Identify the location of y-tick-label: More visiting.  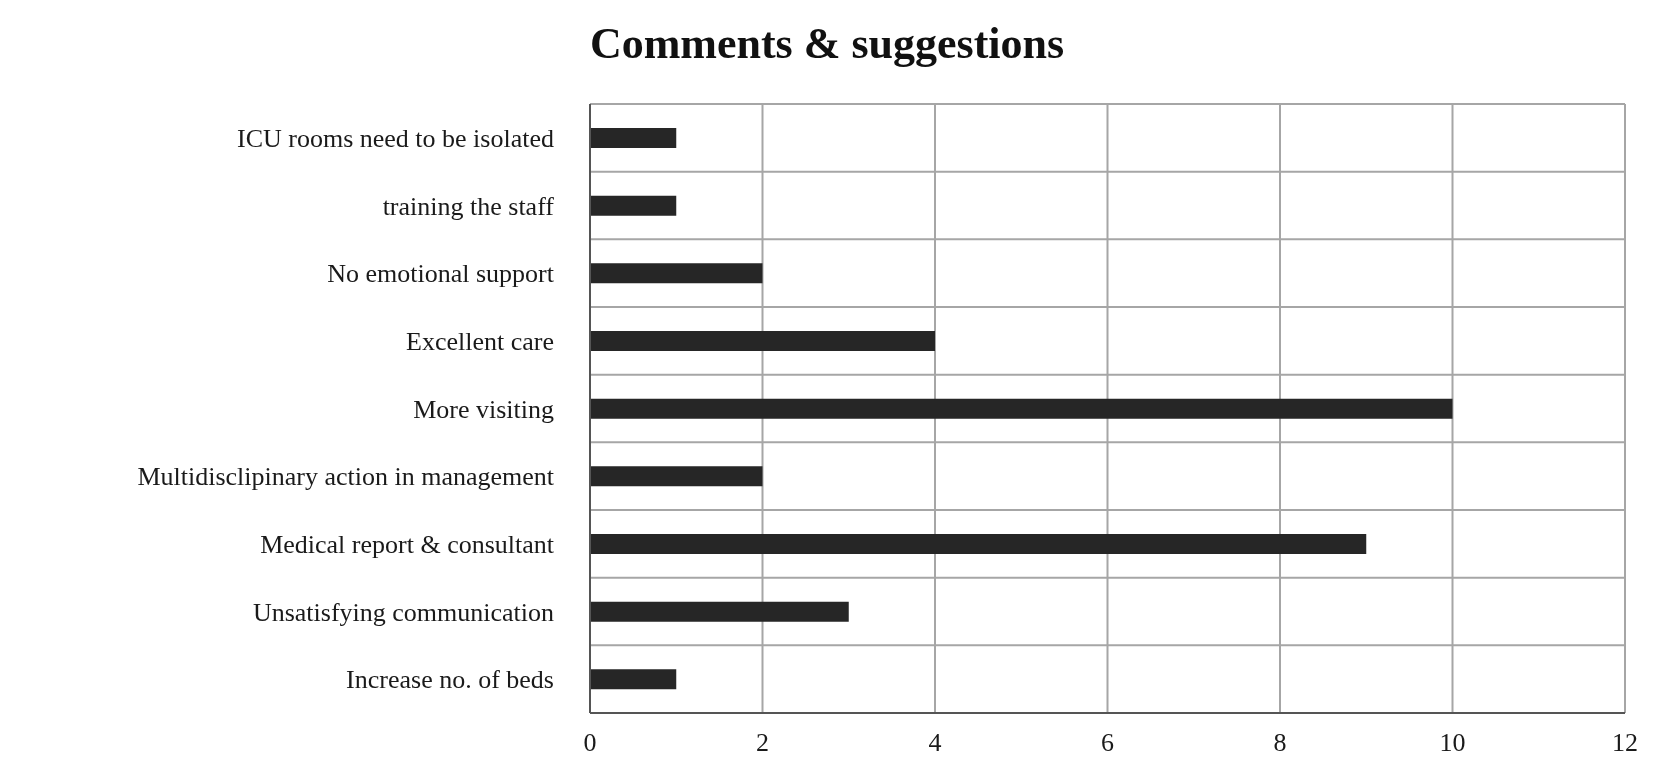
(483, 409).